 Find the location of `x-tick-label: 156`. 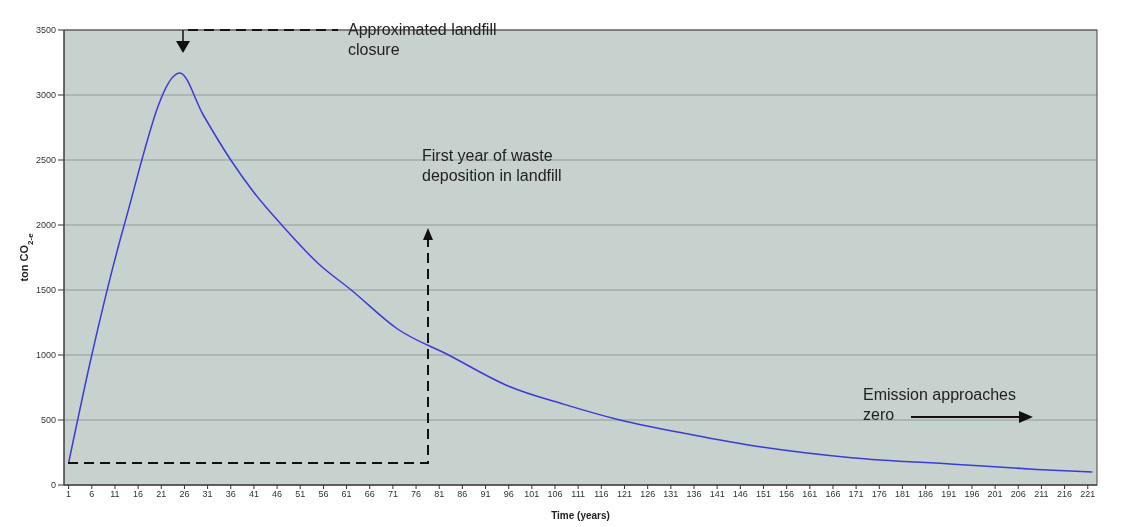

x-tick-label: 156 is located at coordinates (787, 494).